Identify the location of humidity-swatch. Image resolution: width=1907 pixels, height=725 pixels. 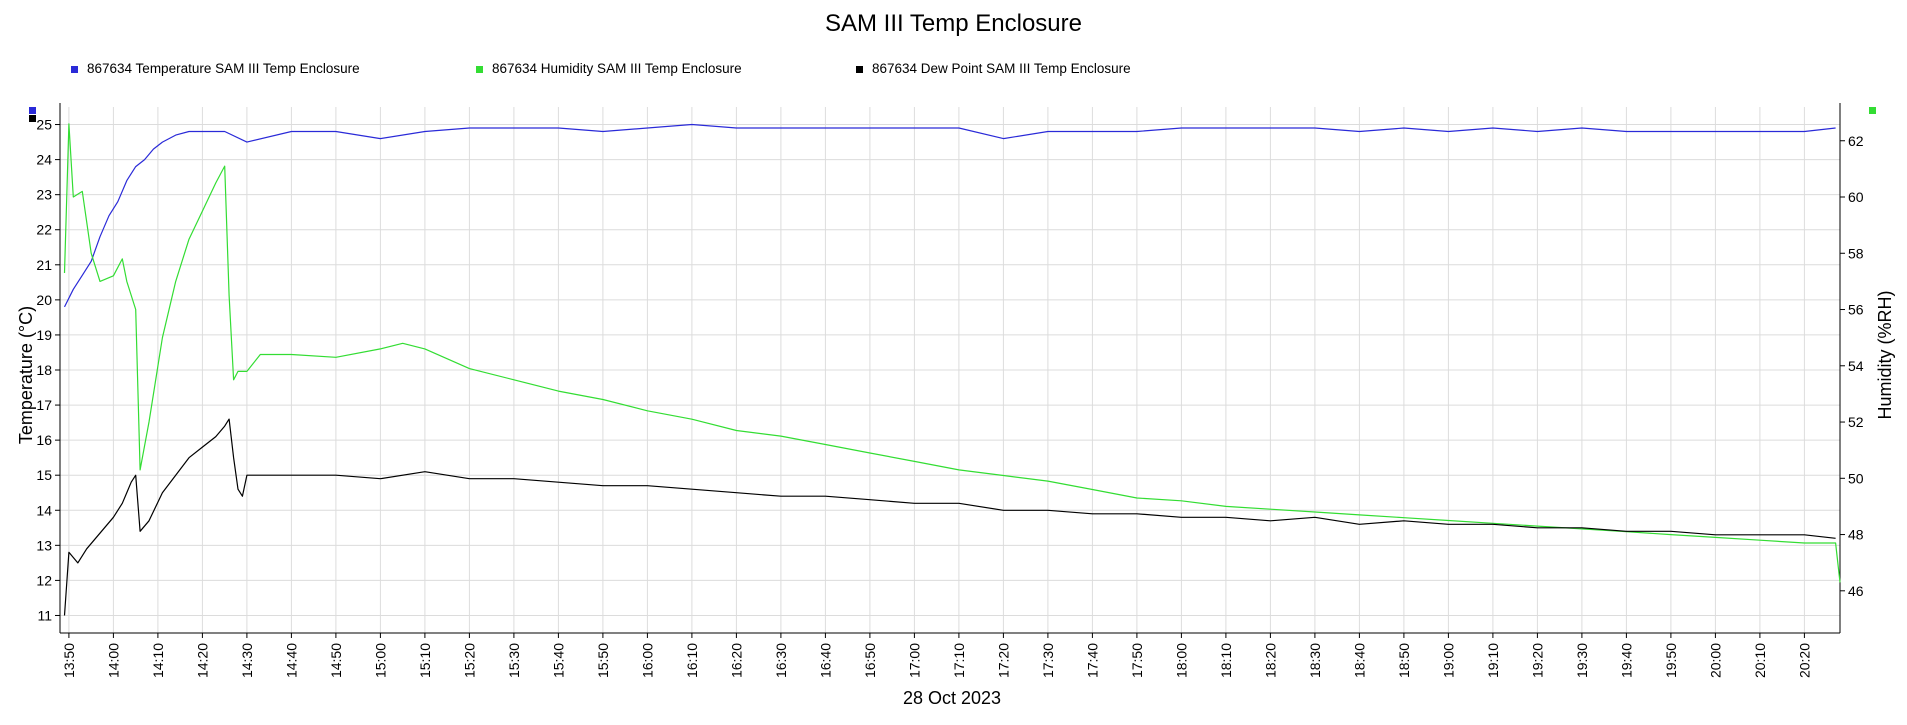
(479, 69).